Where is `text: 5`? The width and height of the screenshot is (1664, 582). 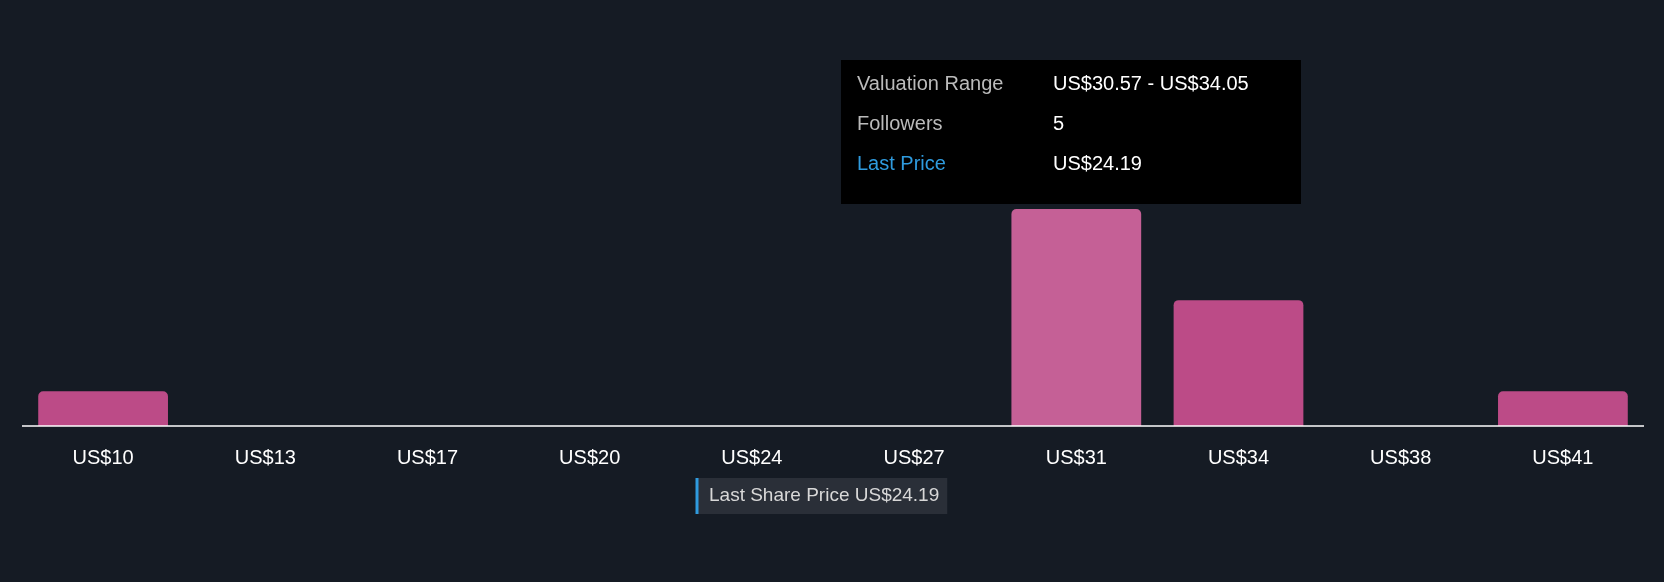 text: 5 is located at coordinates (1059, 122).